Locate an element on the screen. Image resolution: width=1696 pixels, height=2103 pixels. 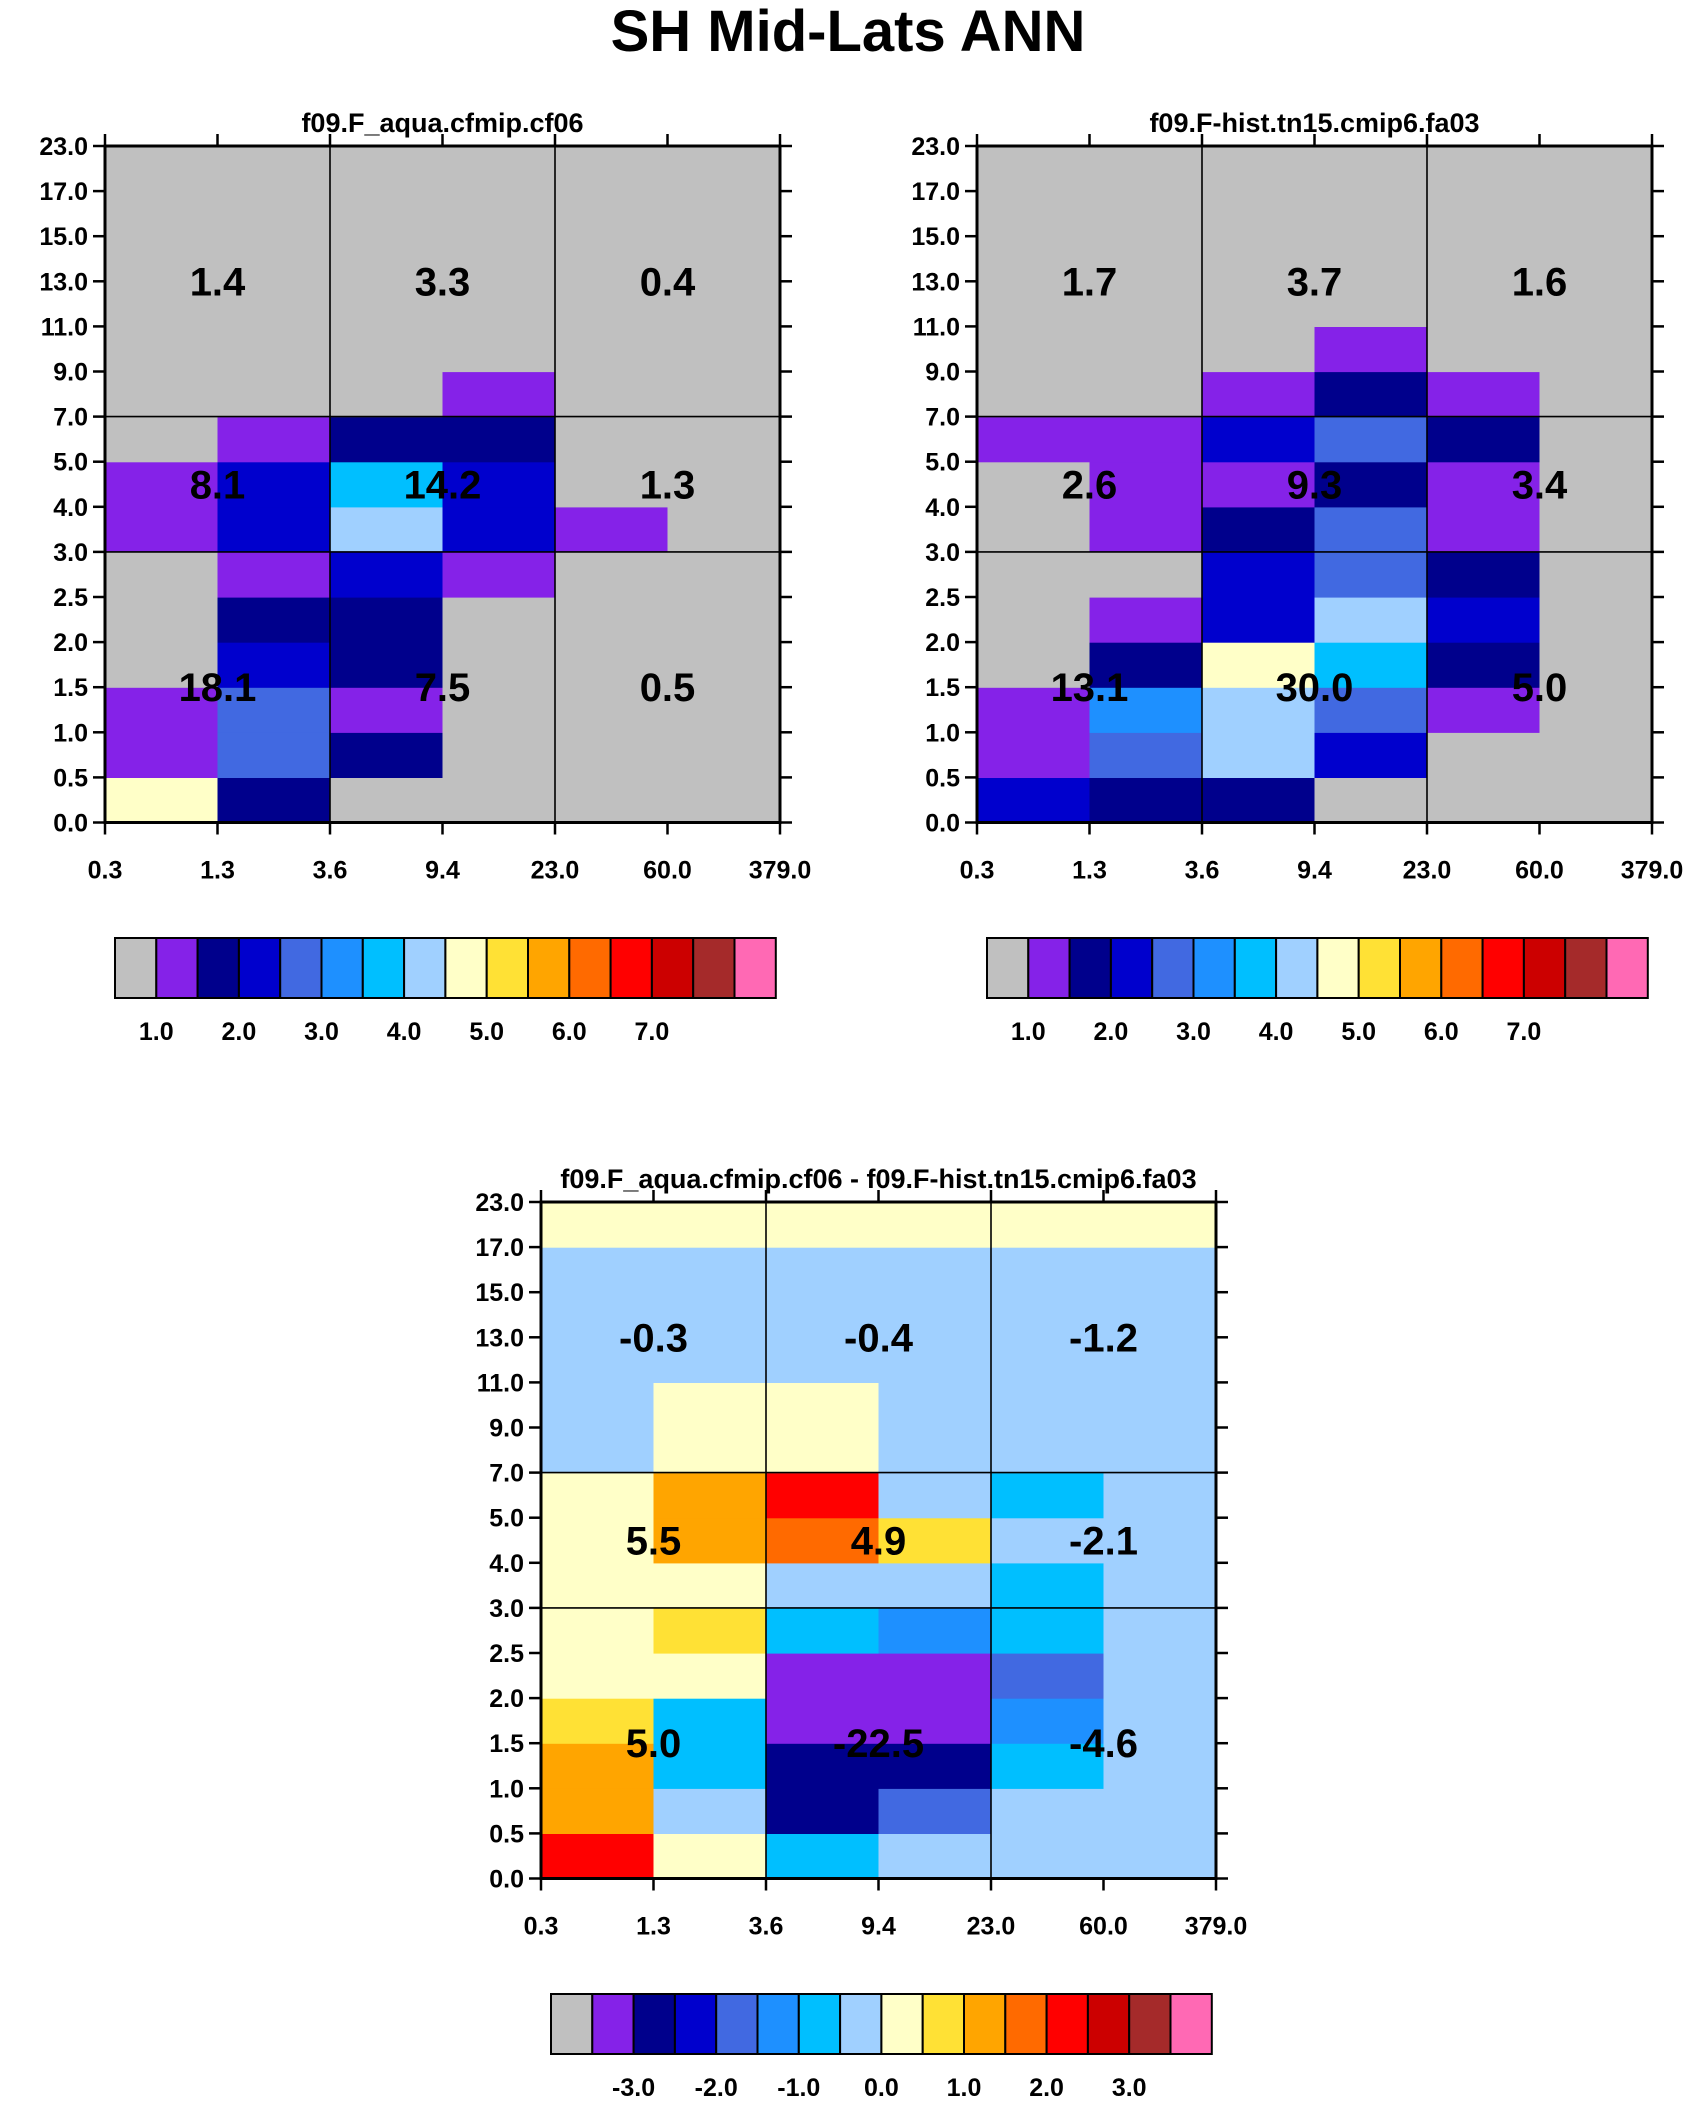
group-value-label: 1.3 is located at coordinates (668, 485).